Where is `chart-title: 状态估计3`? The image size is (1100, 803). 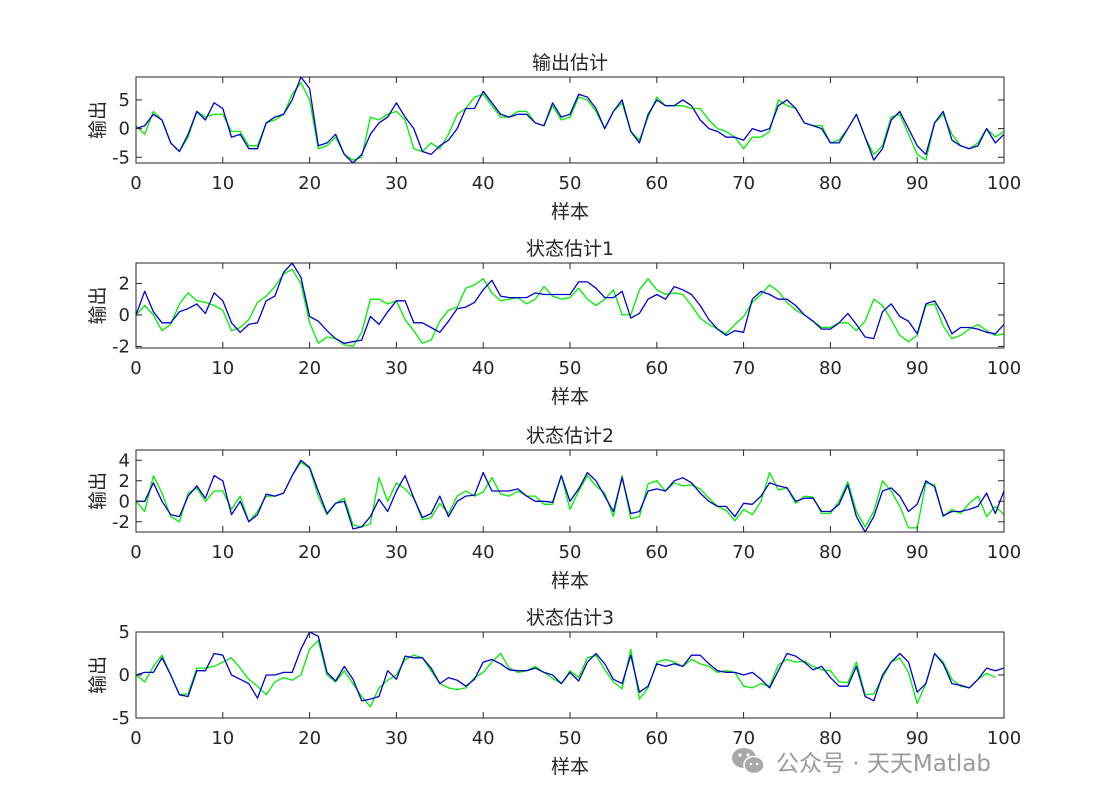
chart-title: 状态估计3 is located at coordinates (570, 618).